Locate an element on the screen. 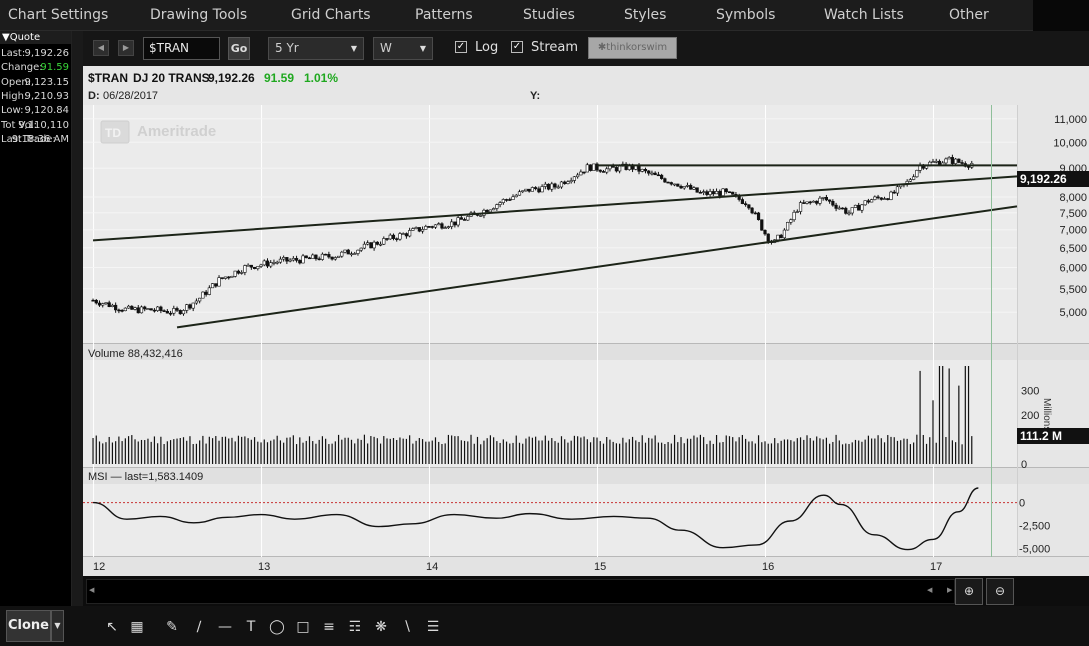  list-tool-icon: ☰ is located at coordinates (433, 627).